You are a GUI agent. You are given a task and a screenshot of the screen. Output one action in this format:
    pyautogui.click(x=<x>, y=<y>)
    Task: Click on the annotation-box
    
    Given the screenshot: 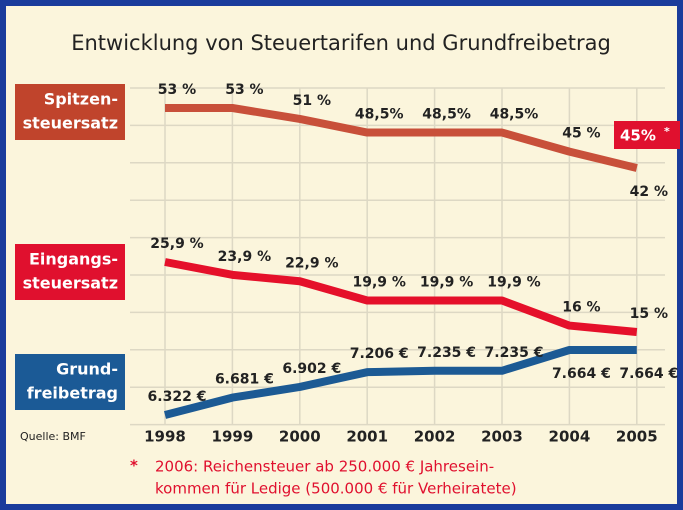 What is the action you would take?
    pyautogui.click(x=647, y=135)
    